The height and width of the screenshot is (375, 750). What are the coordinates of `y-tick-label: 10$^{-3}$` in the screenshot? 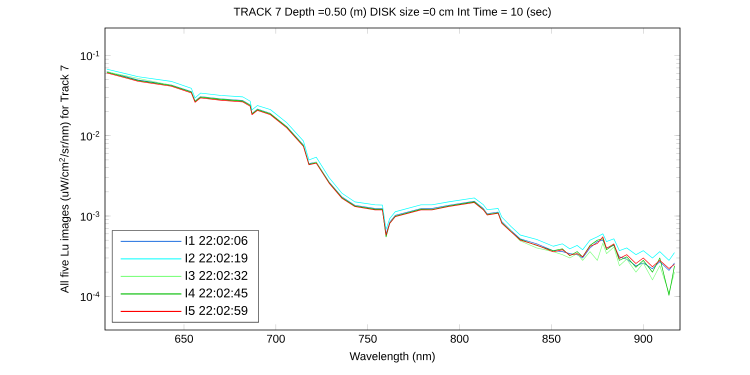 It's located at (90, 216).